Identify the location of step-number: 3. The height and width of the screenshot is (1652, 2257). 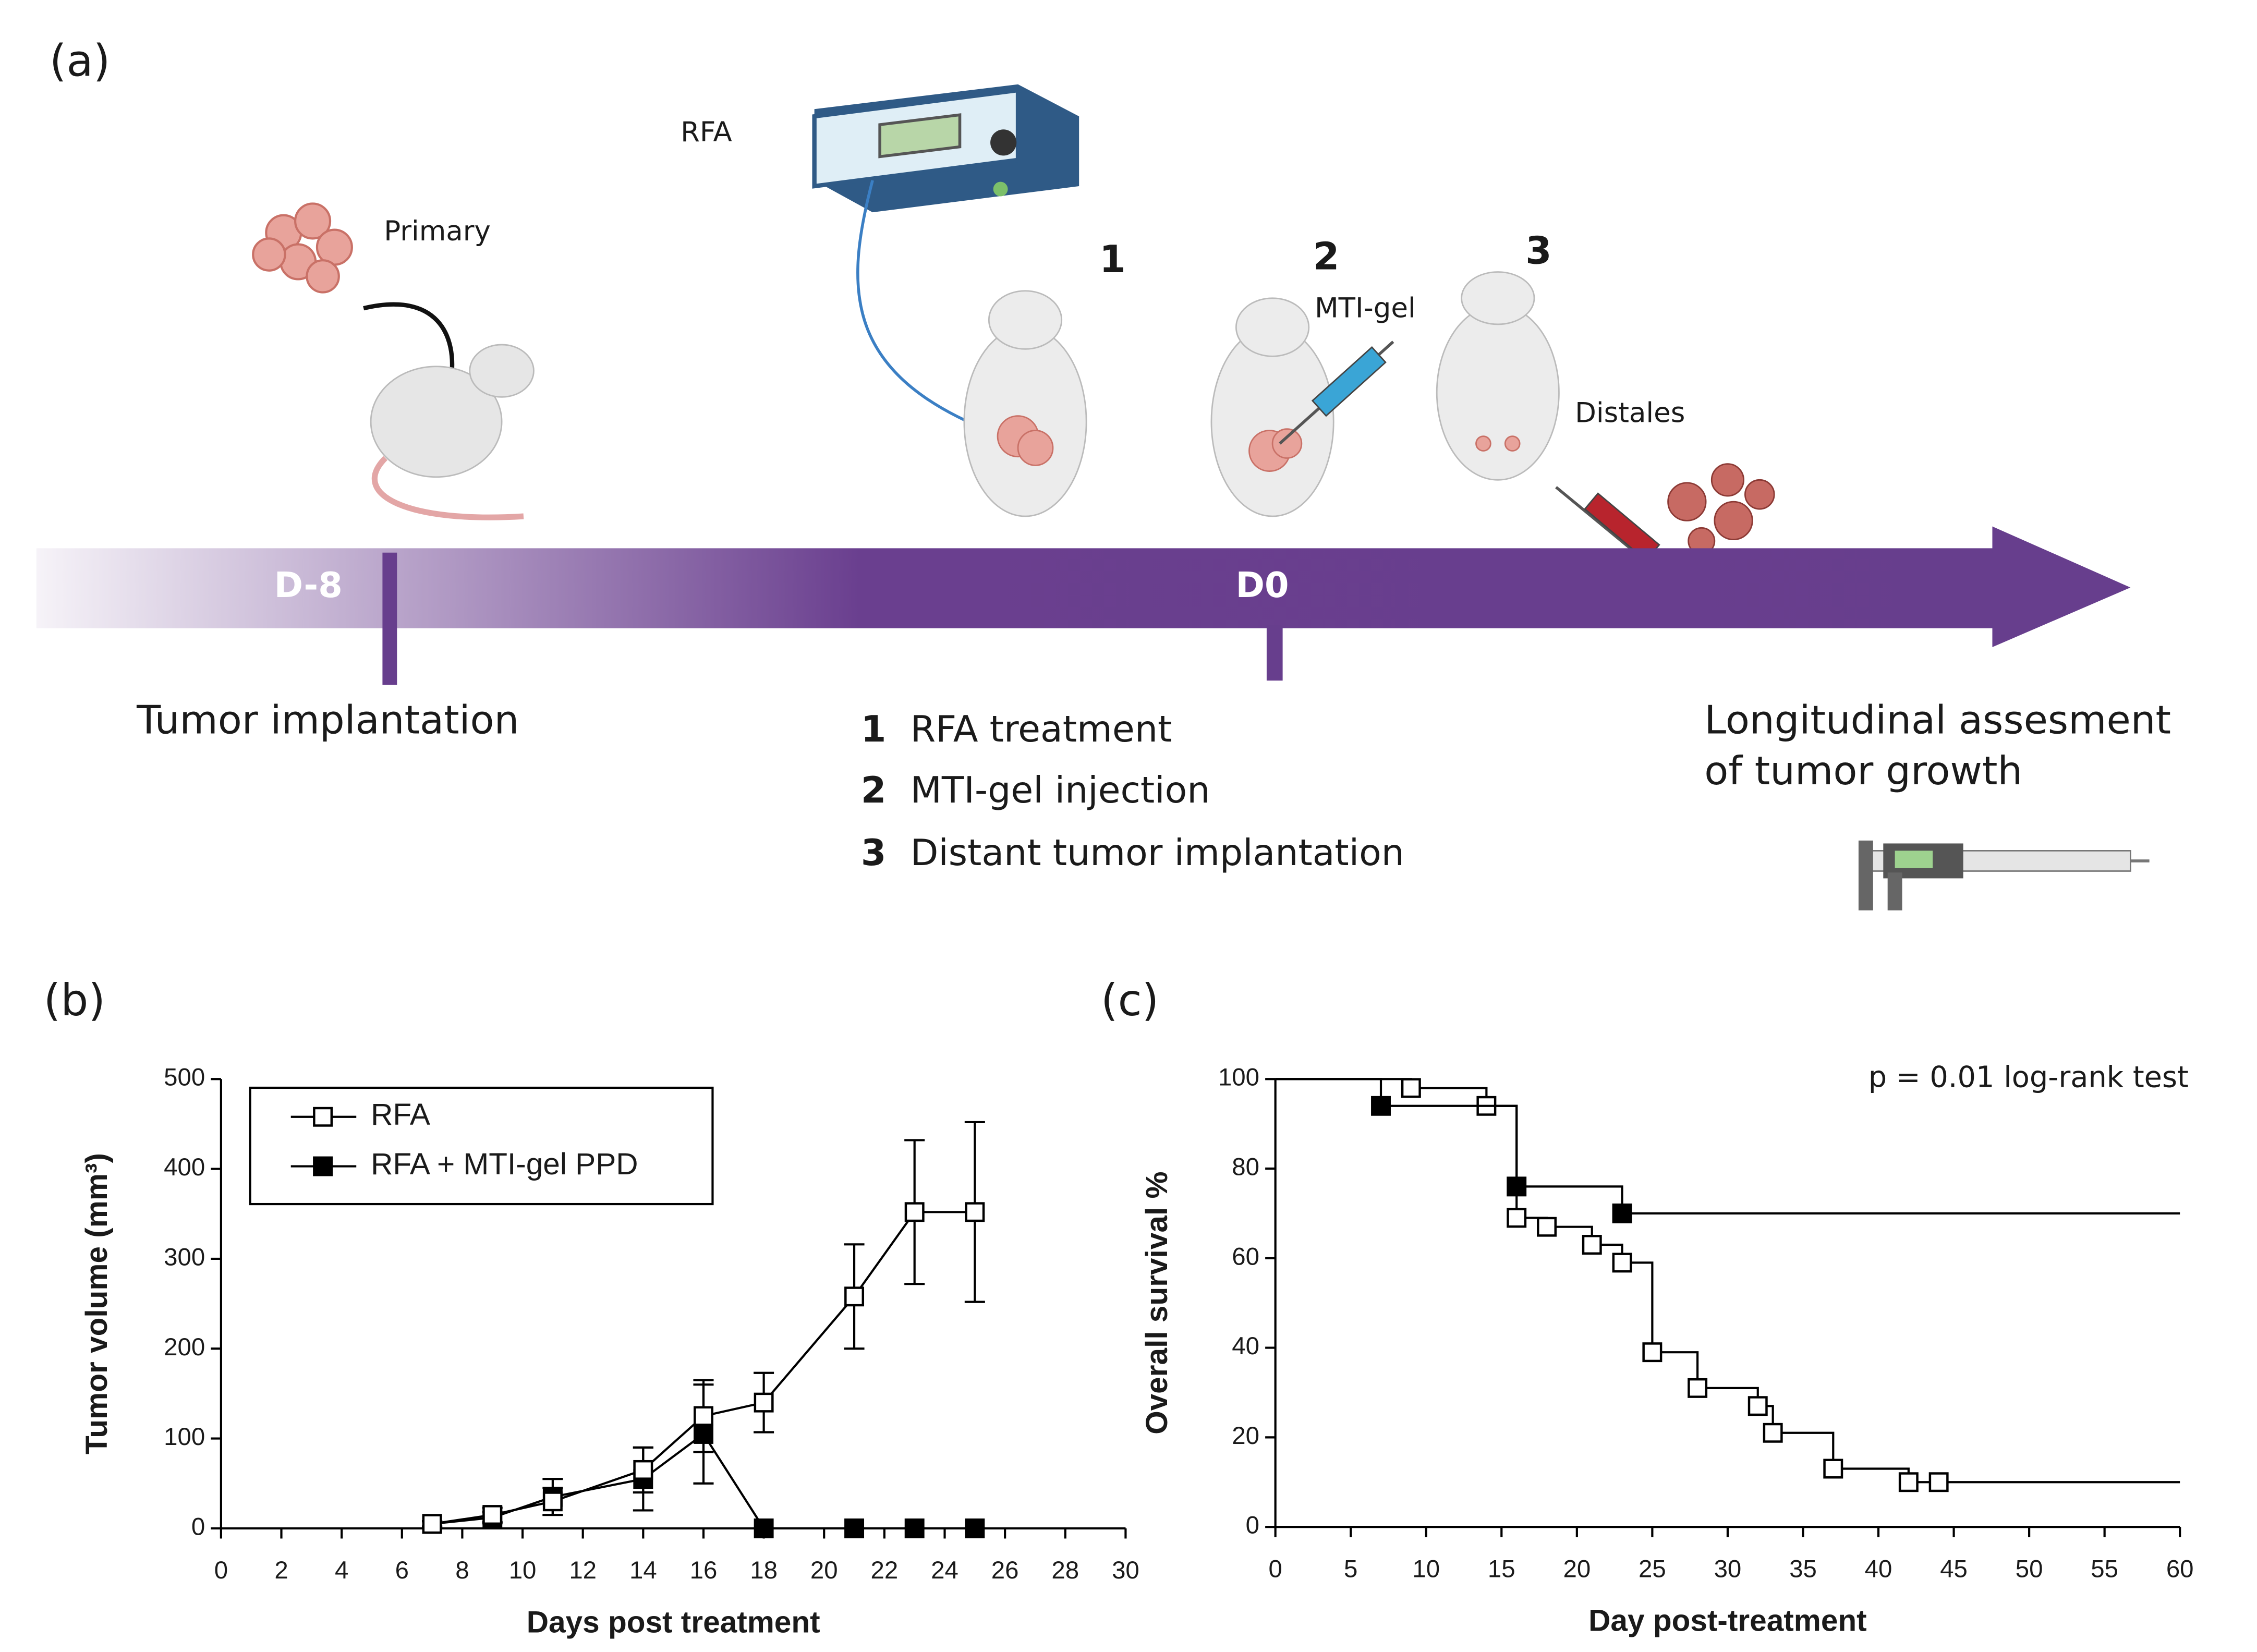
(1538, 251).